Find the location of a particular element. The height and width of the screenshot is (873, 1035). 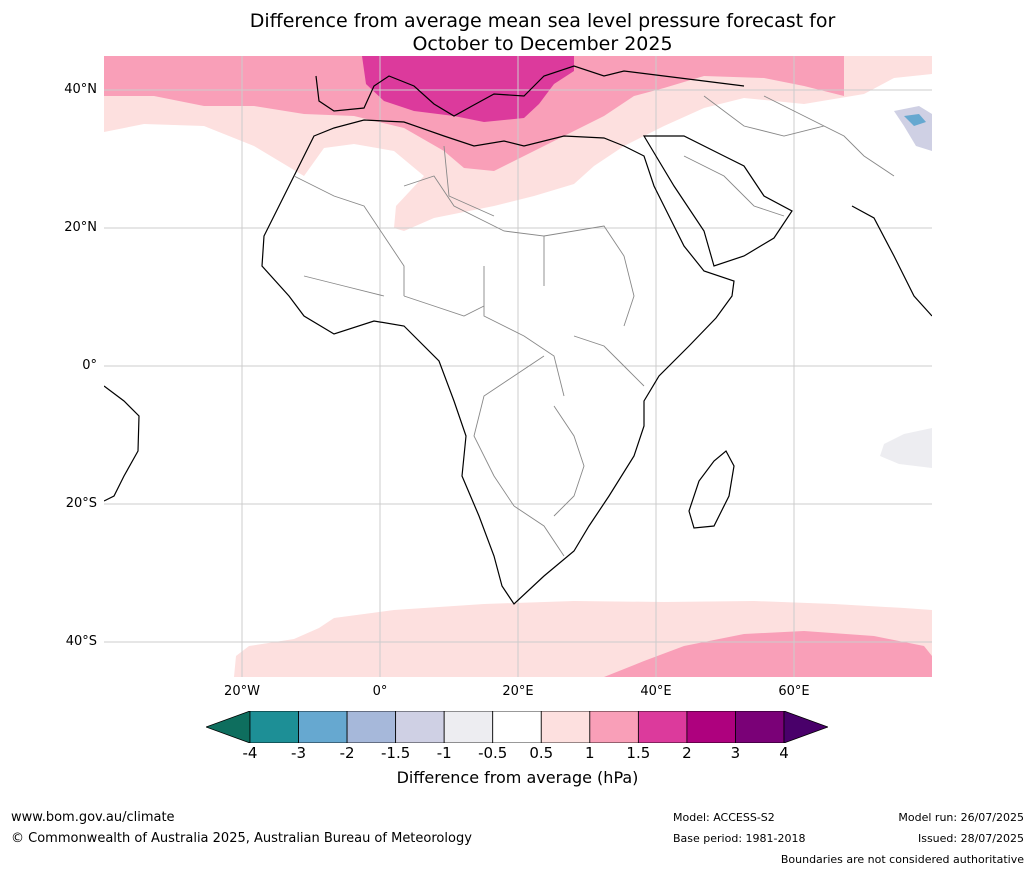

lon-label-20e: 20°E is located at coordinates (518, 691).